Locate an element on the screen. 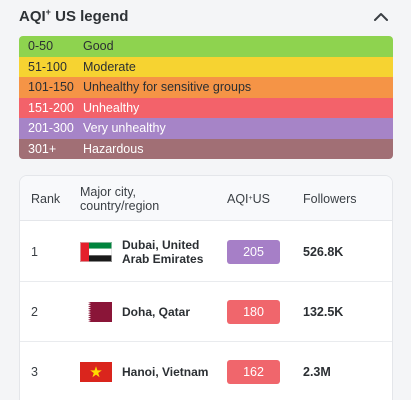 The height and width of the screenshot is (400, 411). city-link: Doha, Qatar is located at coordinates (156, 312).